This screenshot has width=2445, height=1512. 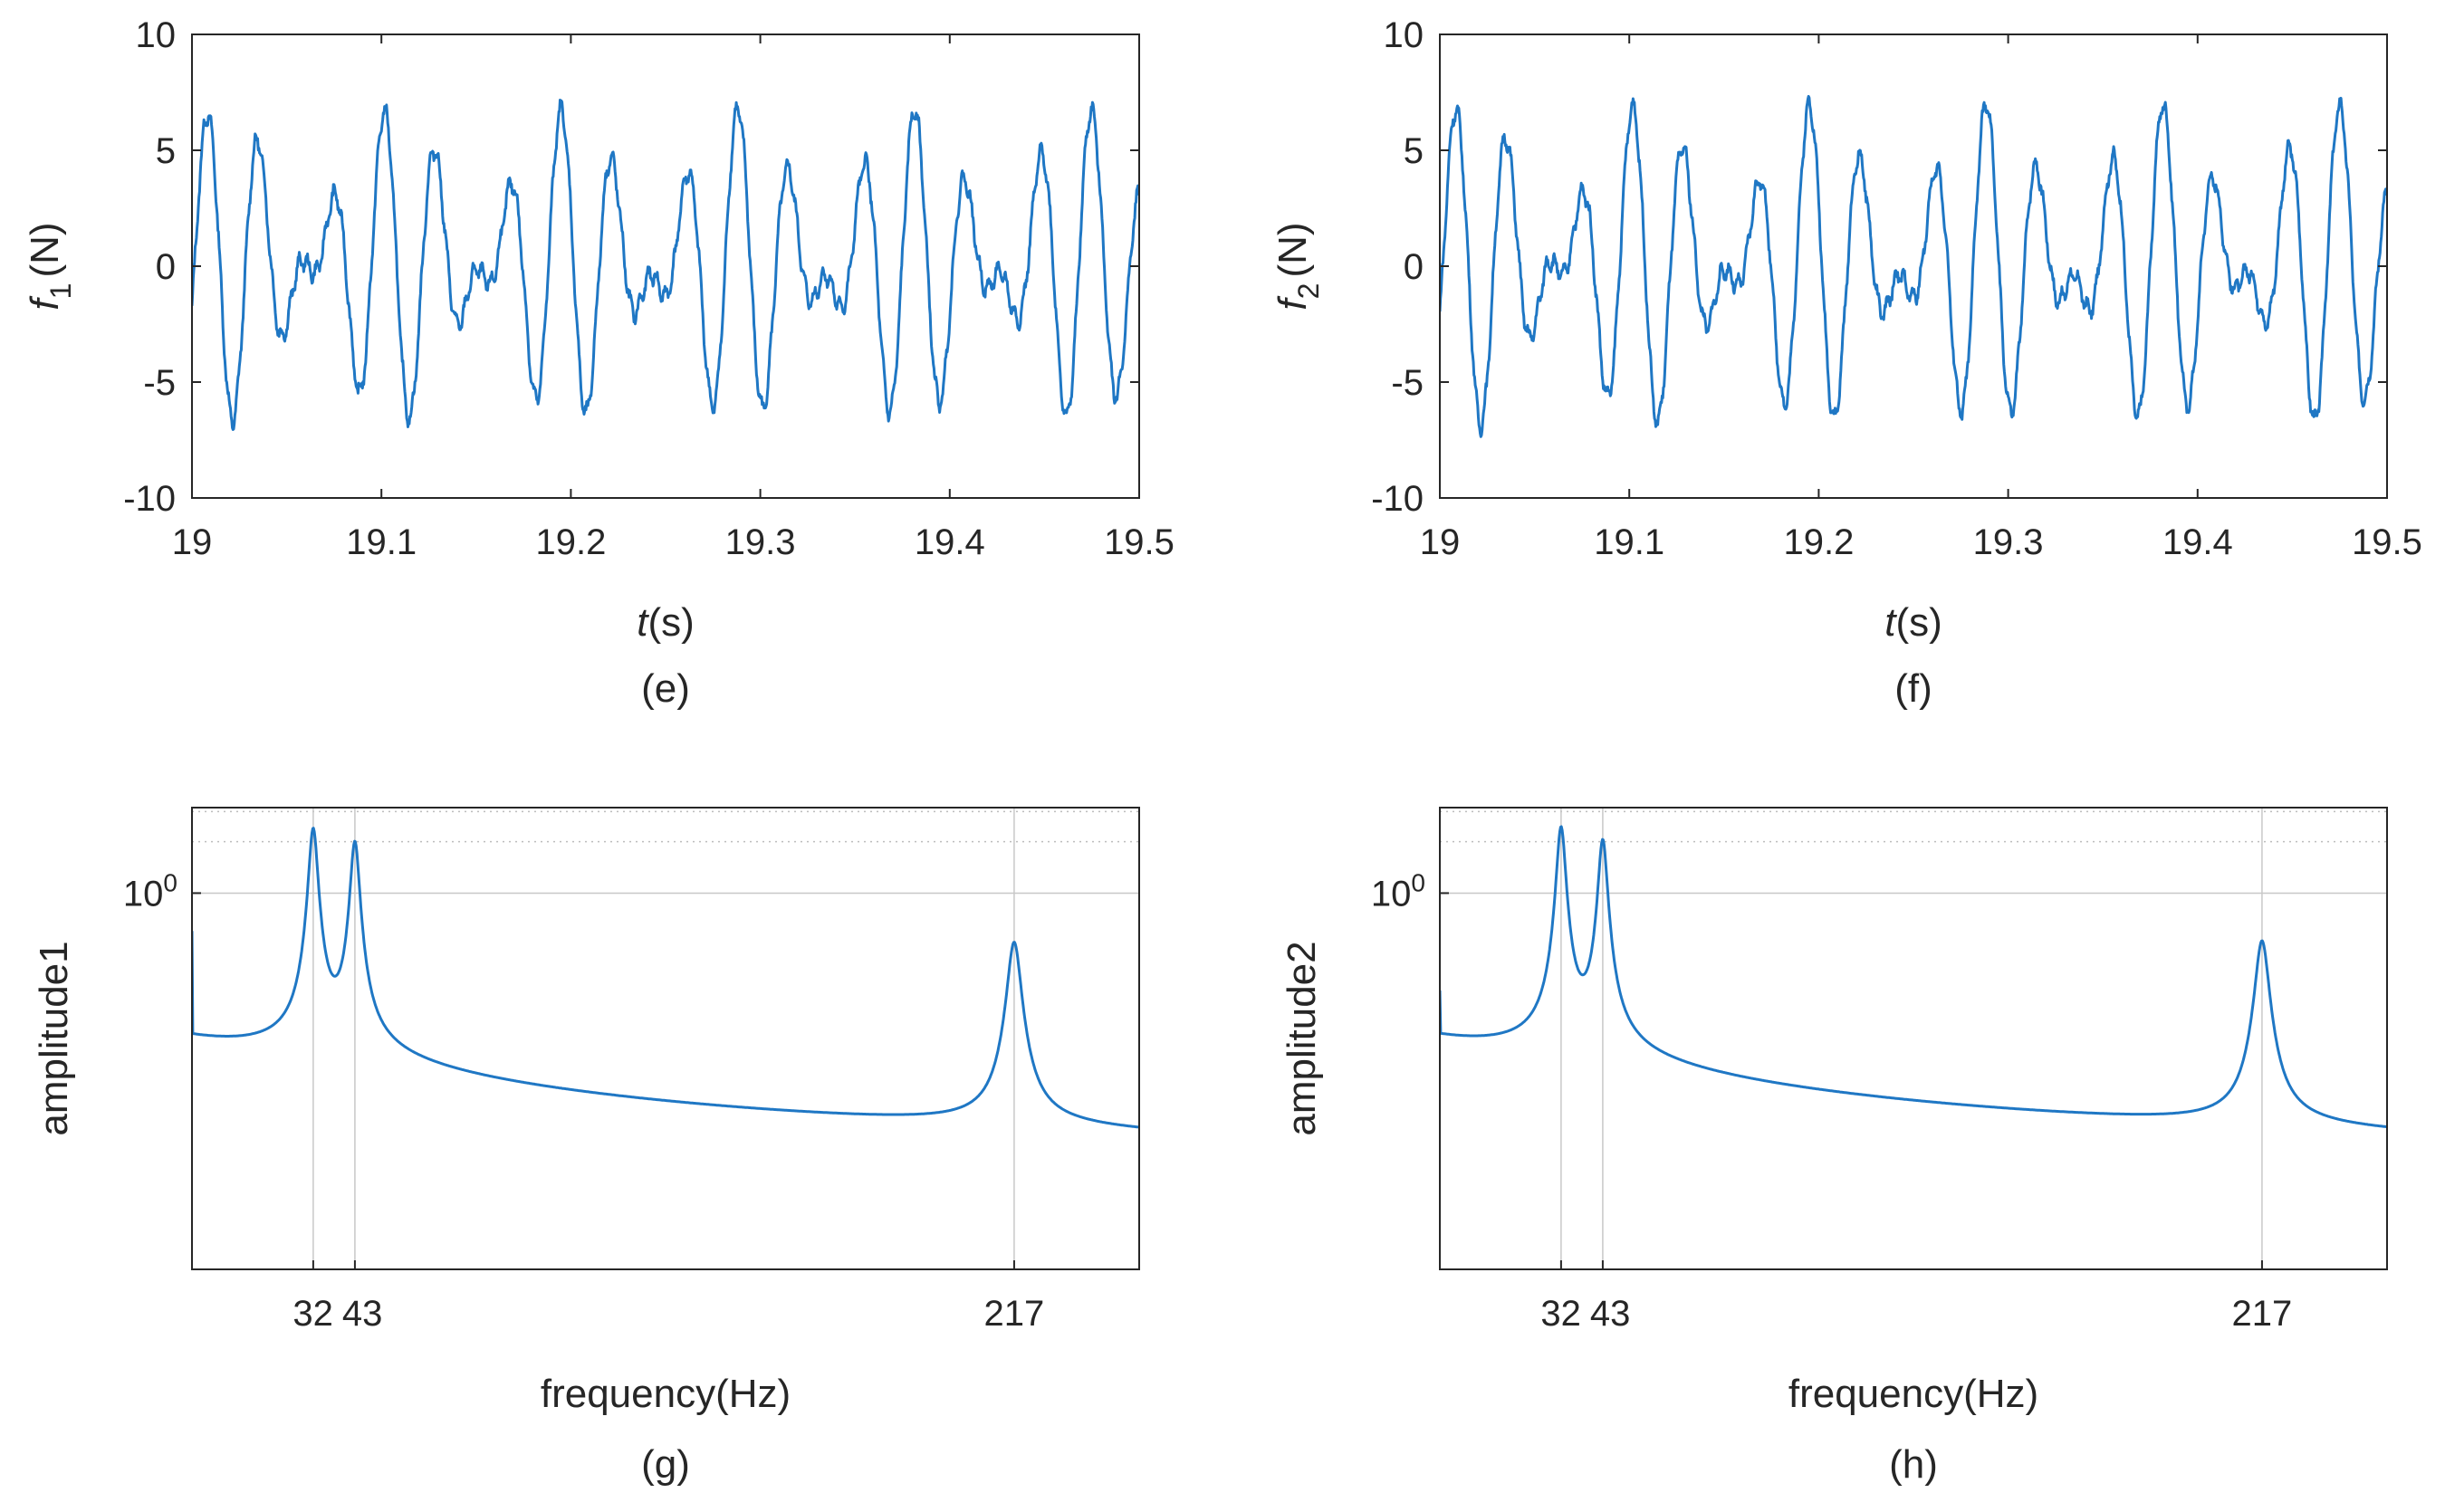 What do you see at coordinates (666, 265) in the screenshot?
I see `series-line-e` at bounding box center [666, 265].